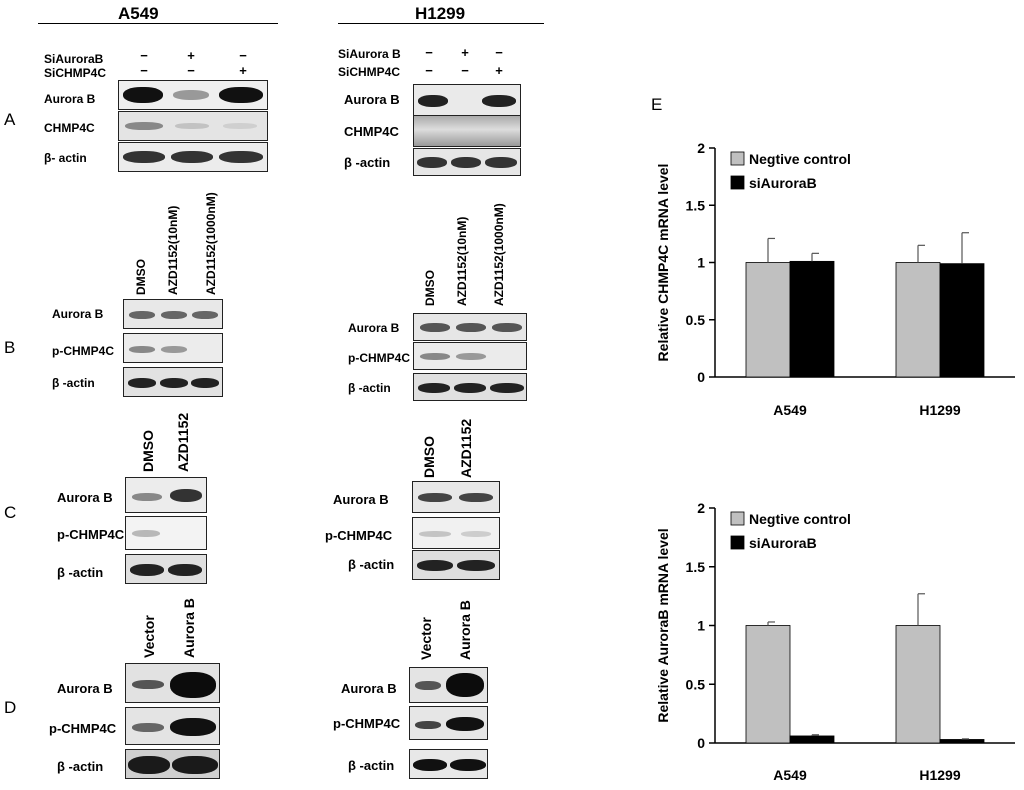 Image resolution: width=1024 pixels, height=790 pixels. What do you see at coordinates (69, 128) in the screenshot?
I see `blot-label: CHMP4C` at bounding box center [69, 128].